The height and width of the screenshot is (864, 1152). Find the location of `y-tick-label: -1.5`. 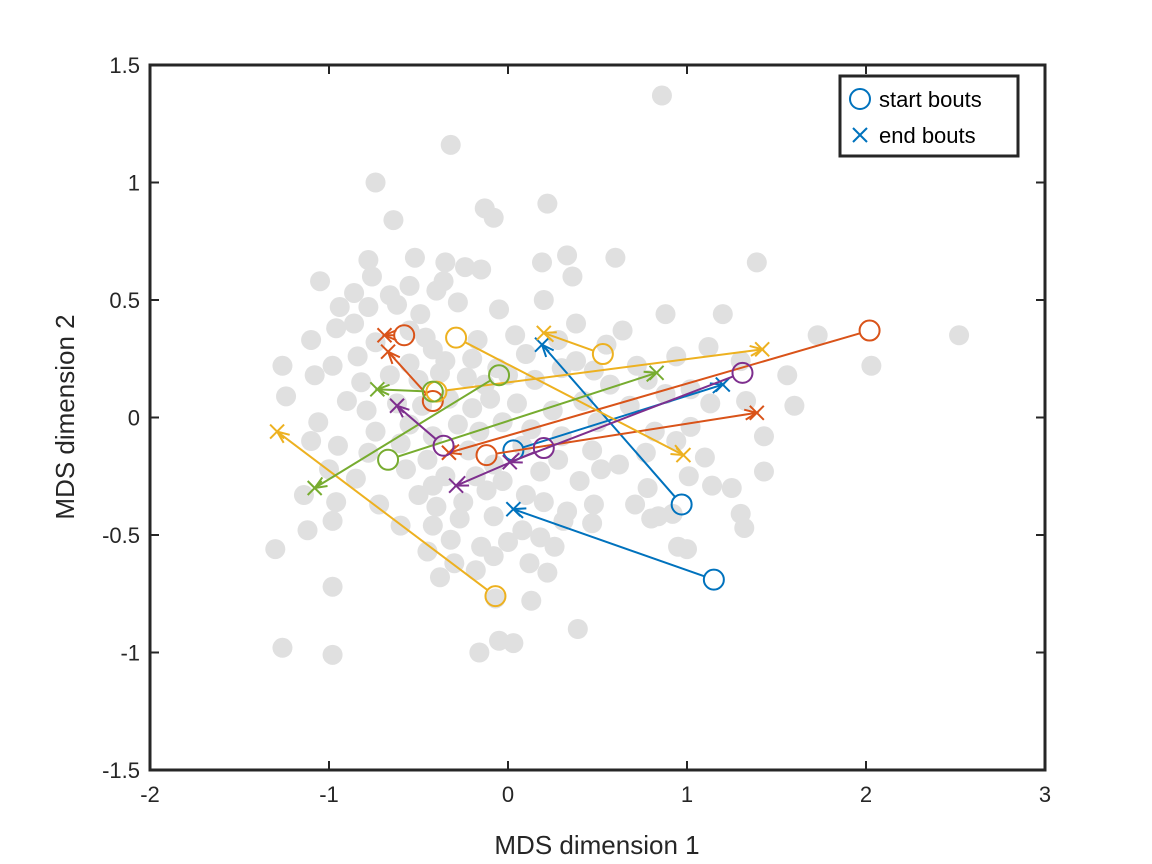

y-tick-label: -1.5 is located at coordinates (121, 770).